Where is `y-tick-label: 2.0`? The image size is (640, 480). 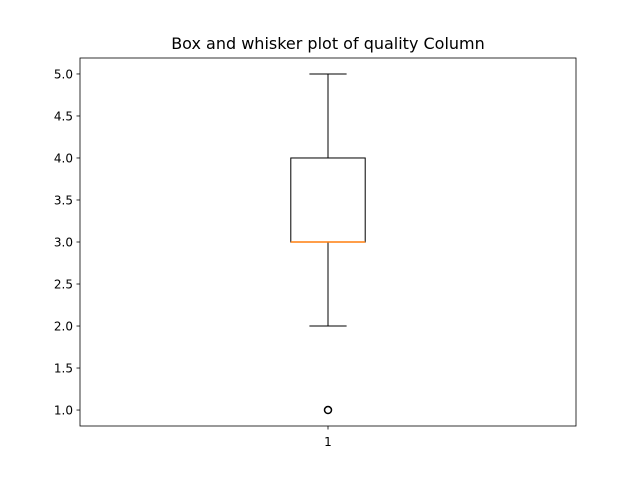 y-tick-label: 2.0 is located at coordinates (63, 326).